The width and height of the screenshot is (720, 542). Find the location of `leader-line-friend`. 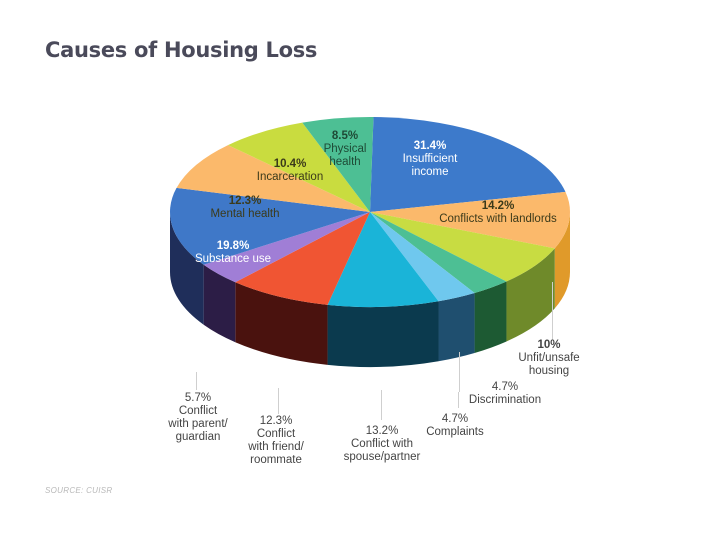

leader-line-friend is located at coordinates (278, 401).